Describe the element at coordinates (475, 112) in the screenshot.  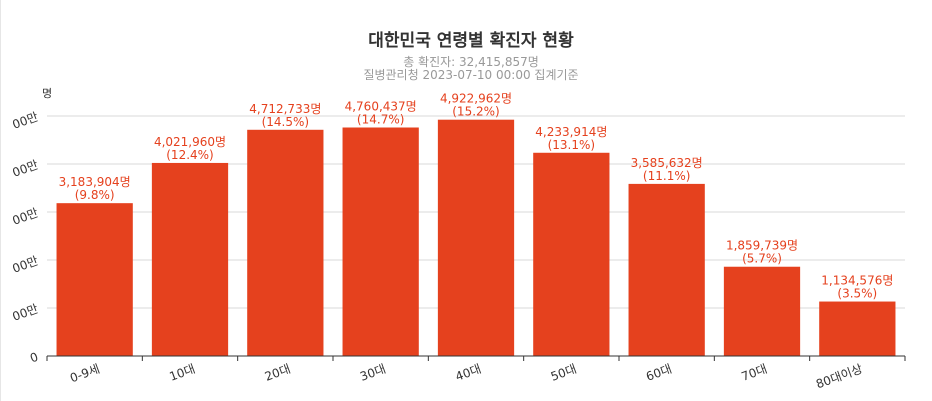
I see `bar-percent-label: (15.2%)` at that location.